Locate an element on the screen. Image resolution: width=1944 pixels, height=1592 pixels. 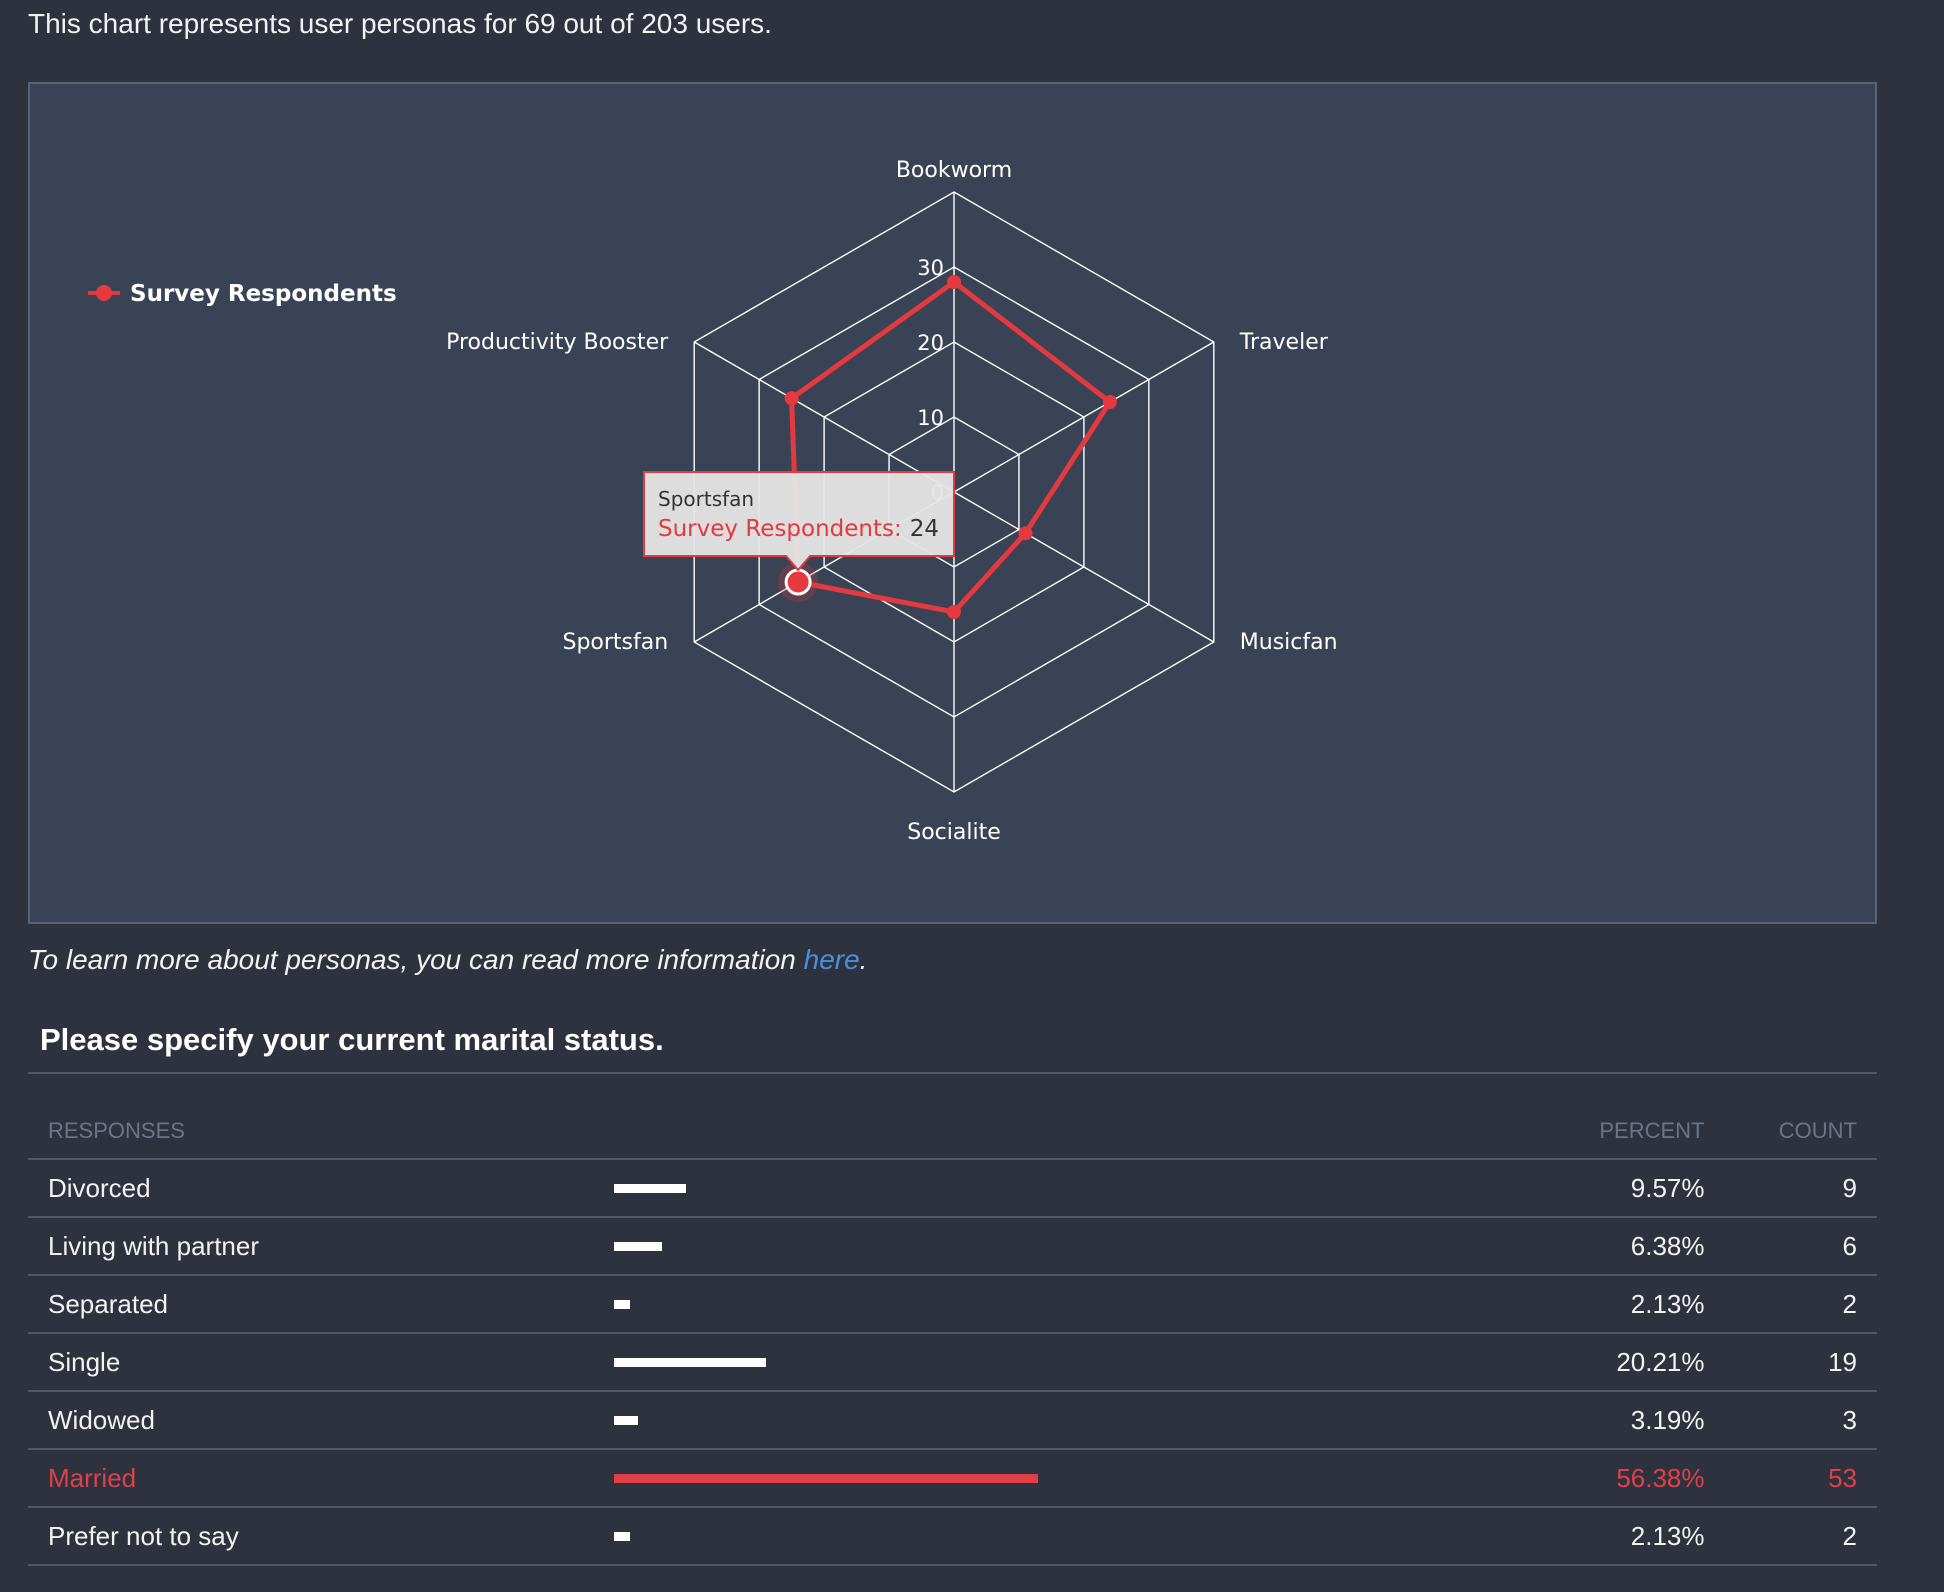
tick-label: 20 is located at coordinates (930, 343).